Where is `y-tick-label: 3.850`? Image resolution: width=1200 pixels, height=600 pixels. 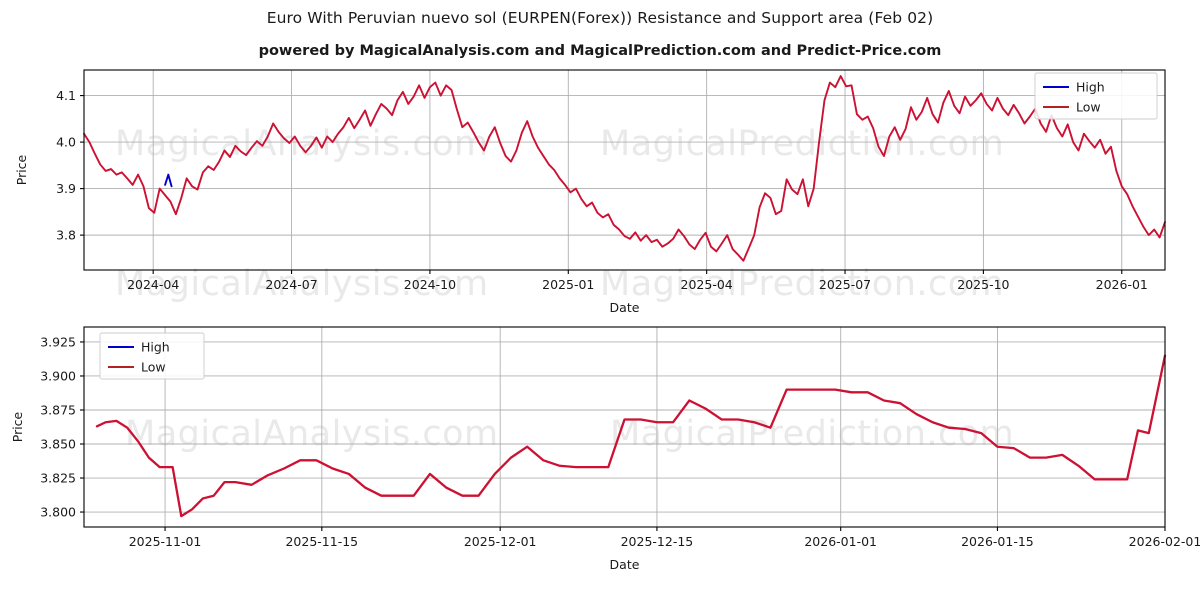
y-tick-label: 3.850 is located at coordinates (58, 444).